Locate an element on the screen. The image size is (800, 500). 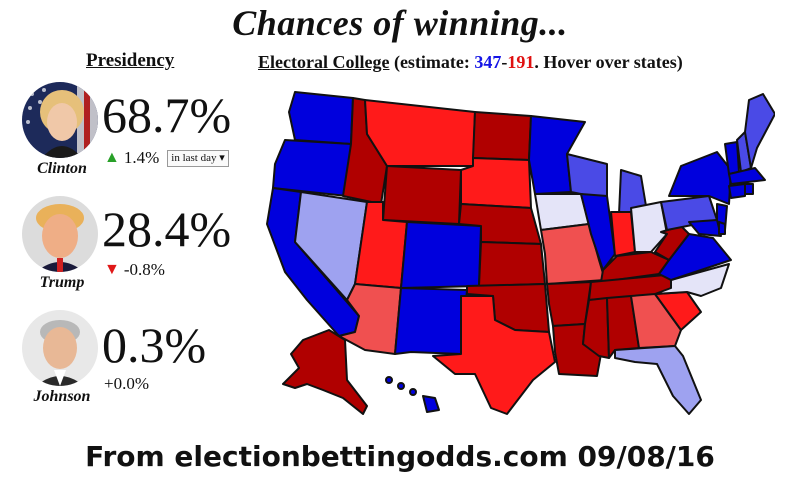
state-north-dakota is located at coordinates (502, 136).